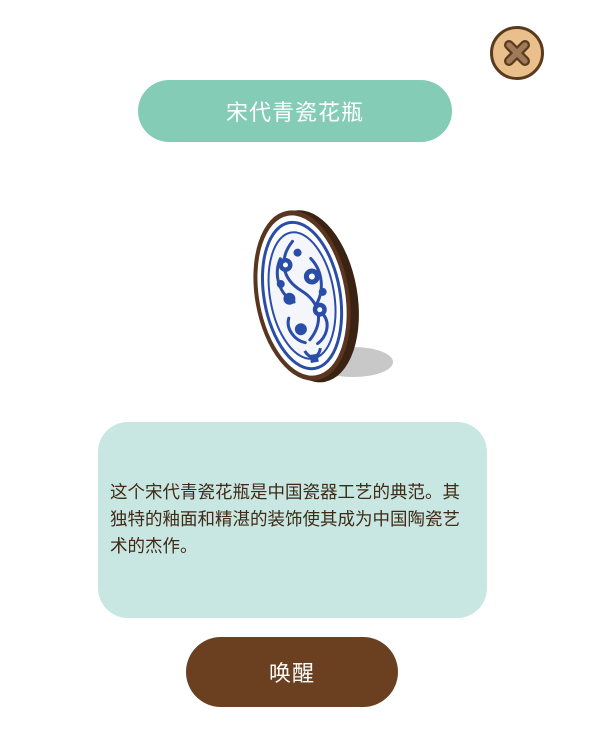  I want to click on item-title-banner: 宋代青瓷花瓶, so click(295, 111).